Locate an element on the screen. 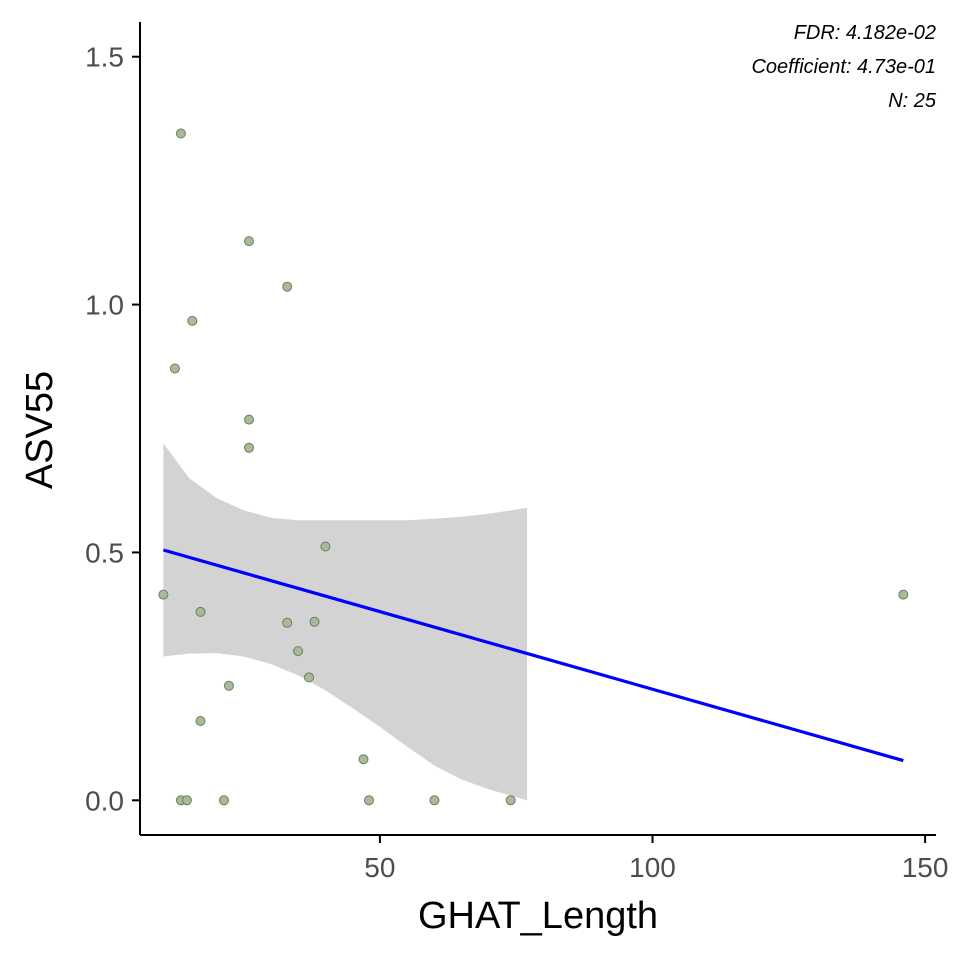 The image size is (960, 960). y-tick-label: 0.5 is located at coordinates (104, 552).